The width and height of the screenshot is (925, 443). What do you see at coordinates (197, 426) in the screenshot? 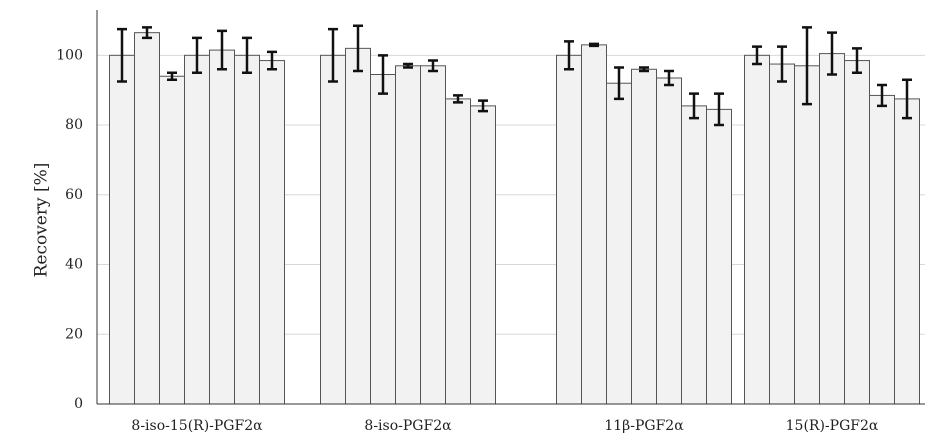
I see `x-tick-label: 8-iso-15(R)-PGF2α` at bounding box center [197, 426].